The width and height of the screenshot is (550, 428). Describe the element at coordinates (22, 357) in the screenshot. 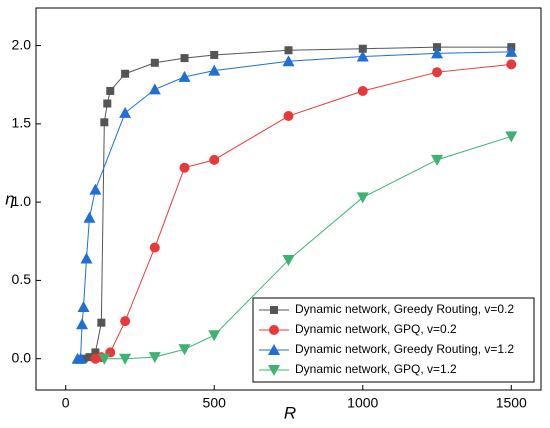

I see `y-tick-label: 0.0` at that location.